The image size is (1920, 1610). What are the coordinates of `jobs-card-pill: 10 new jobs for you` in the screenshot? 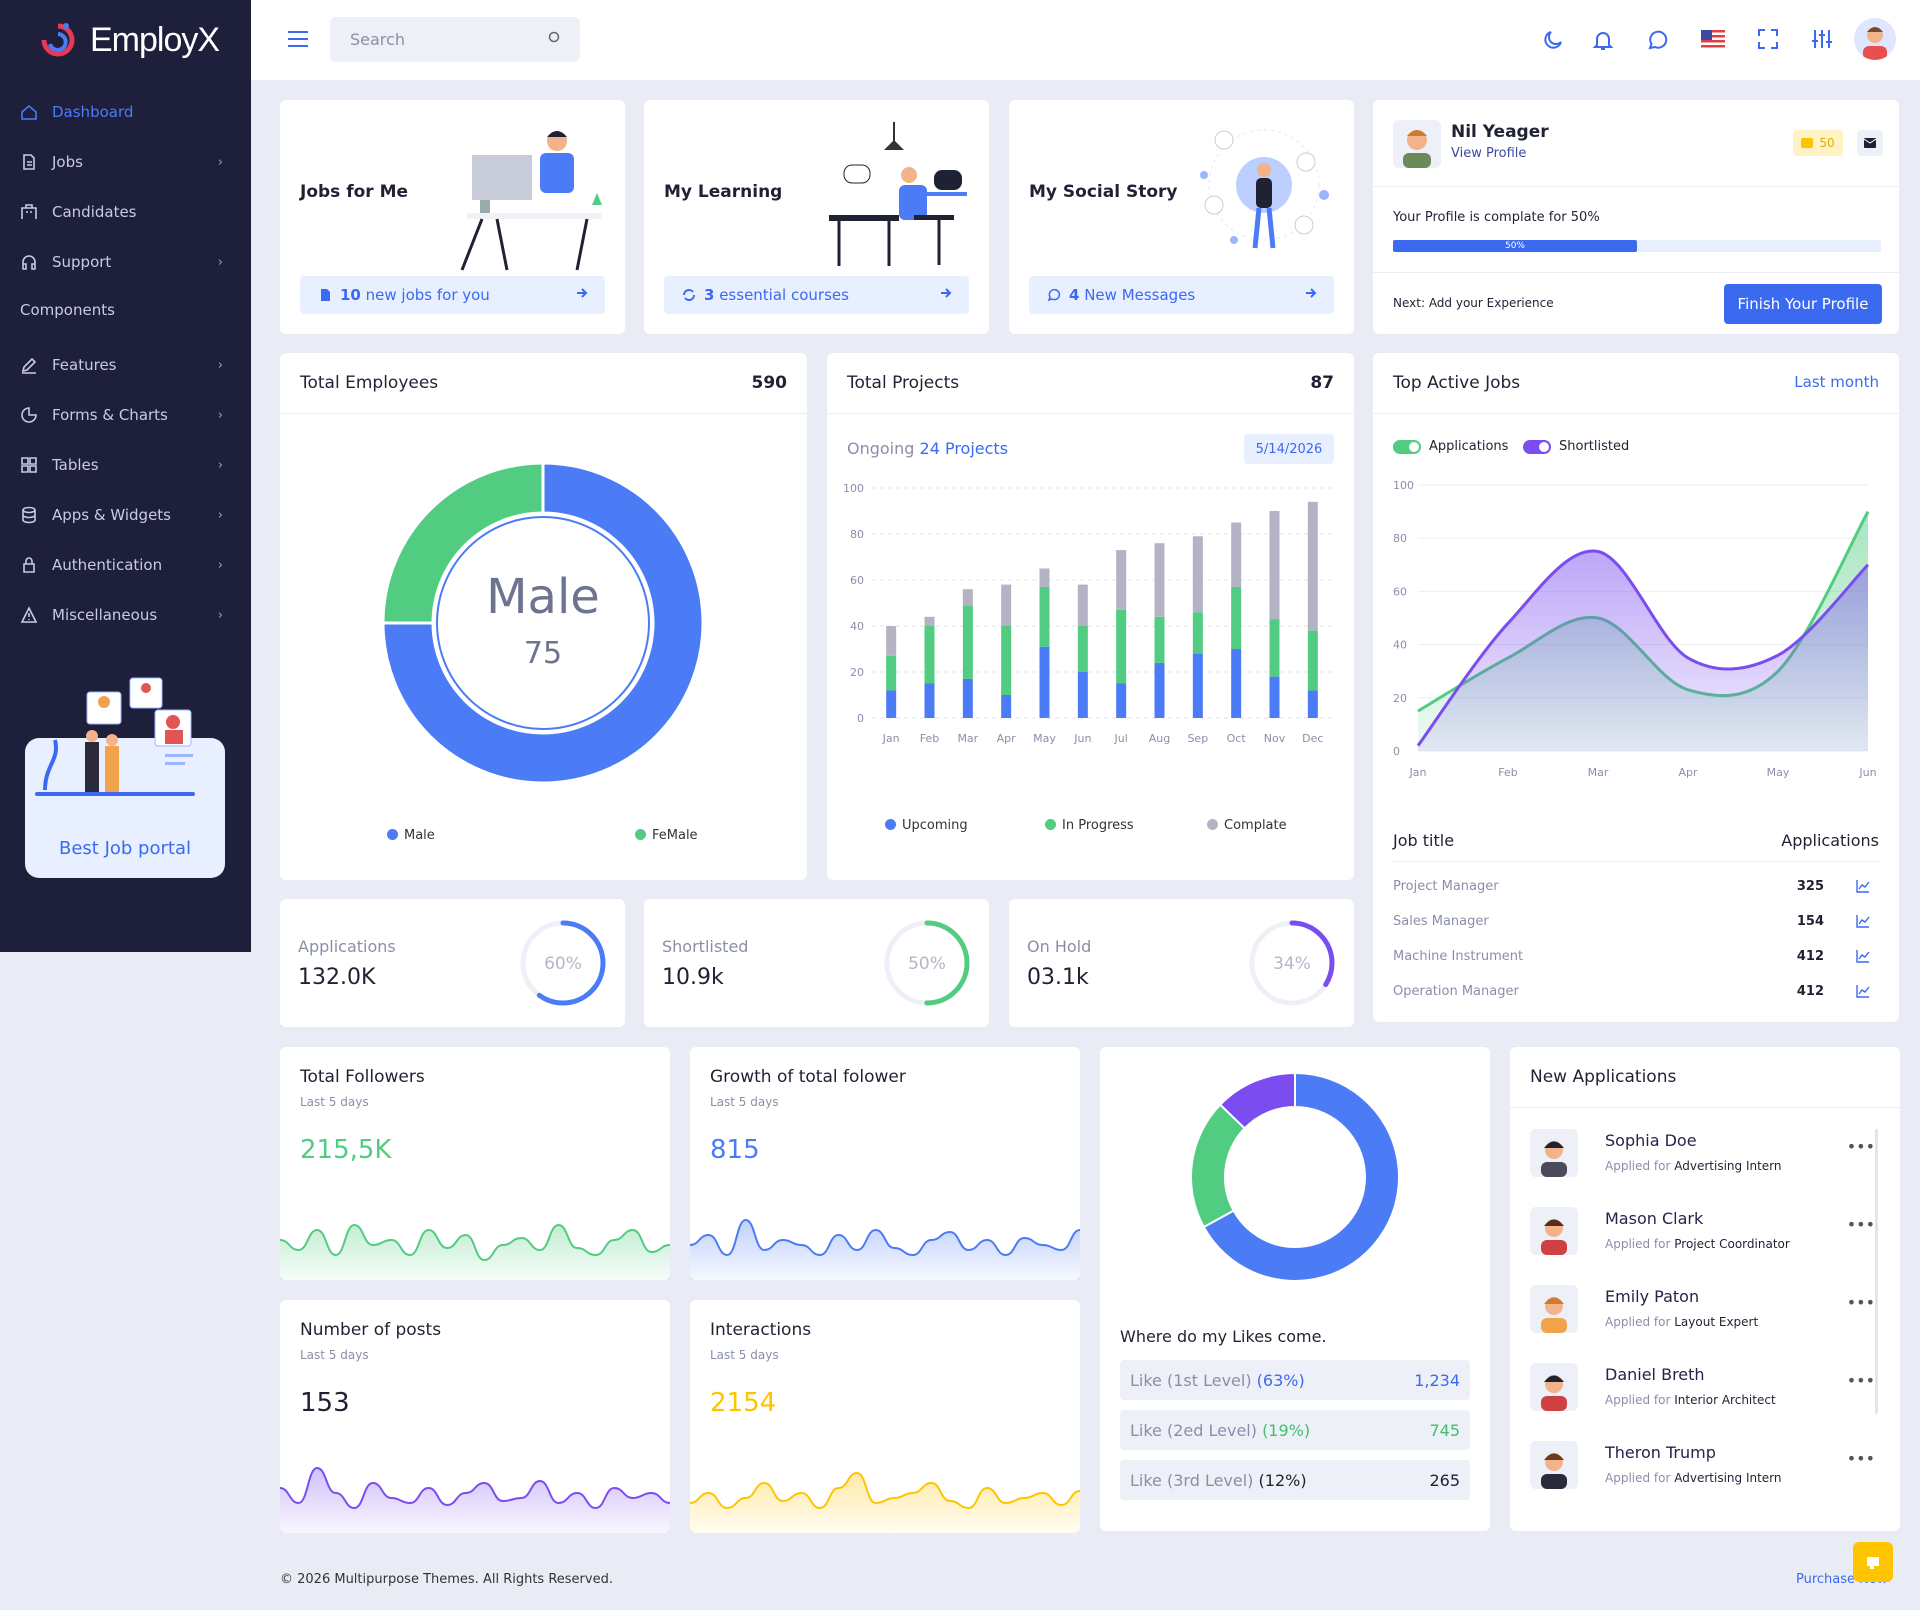 It's located at (452, 295).